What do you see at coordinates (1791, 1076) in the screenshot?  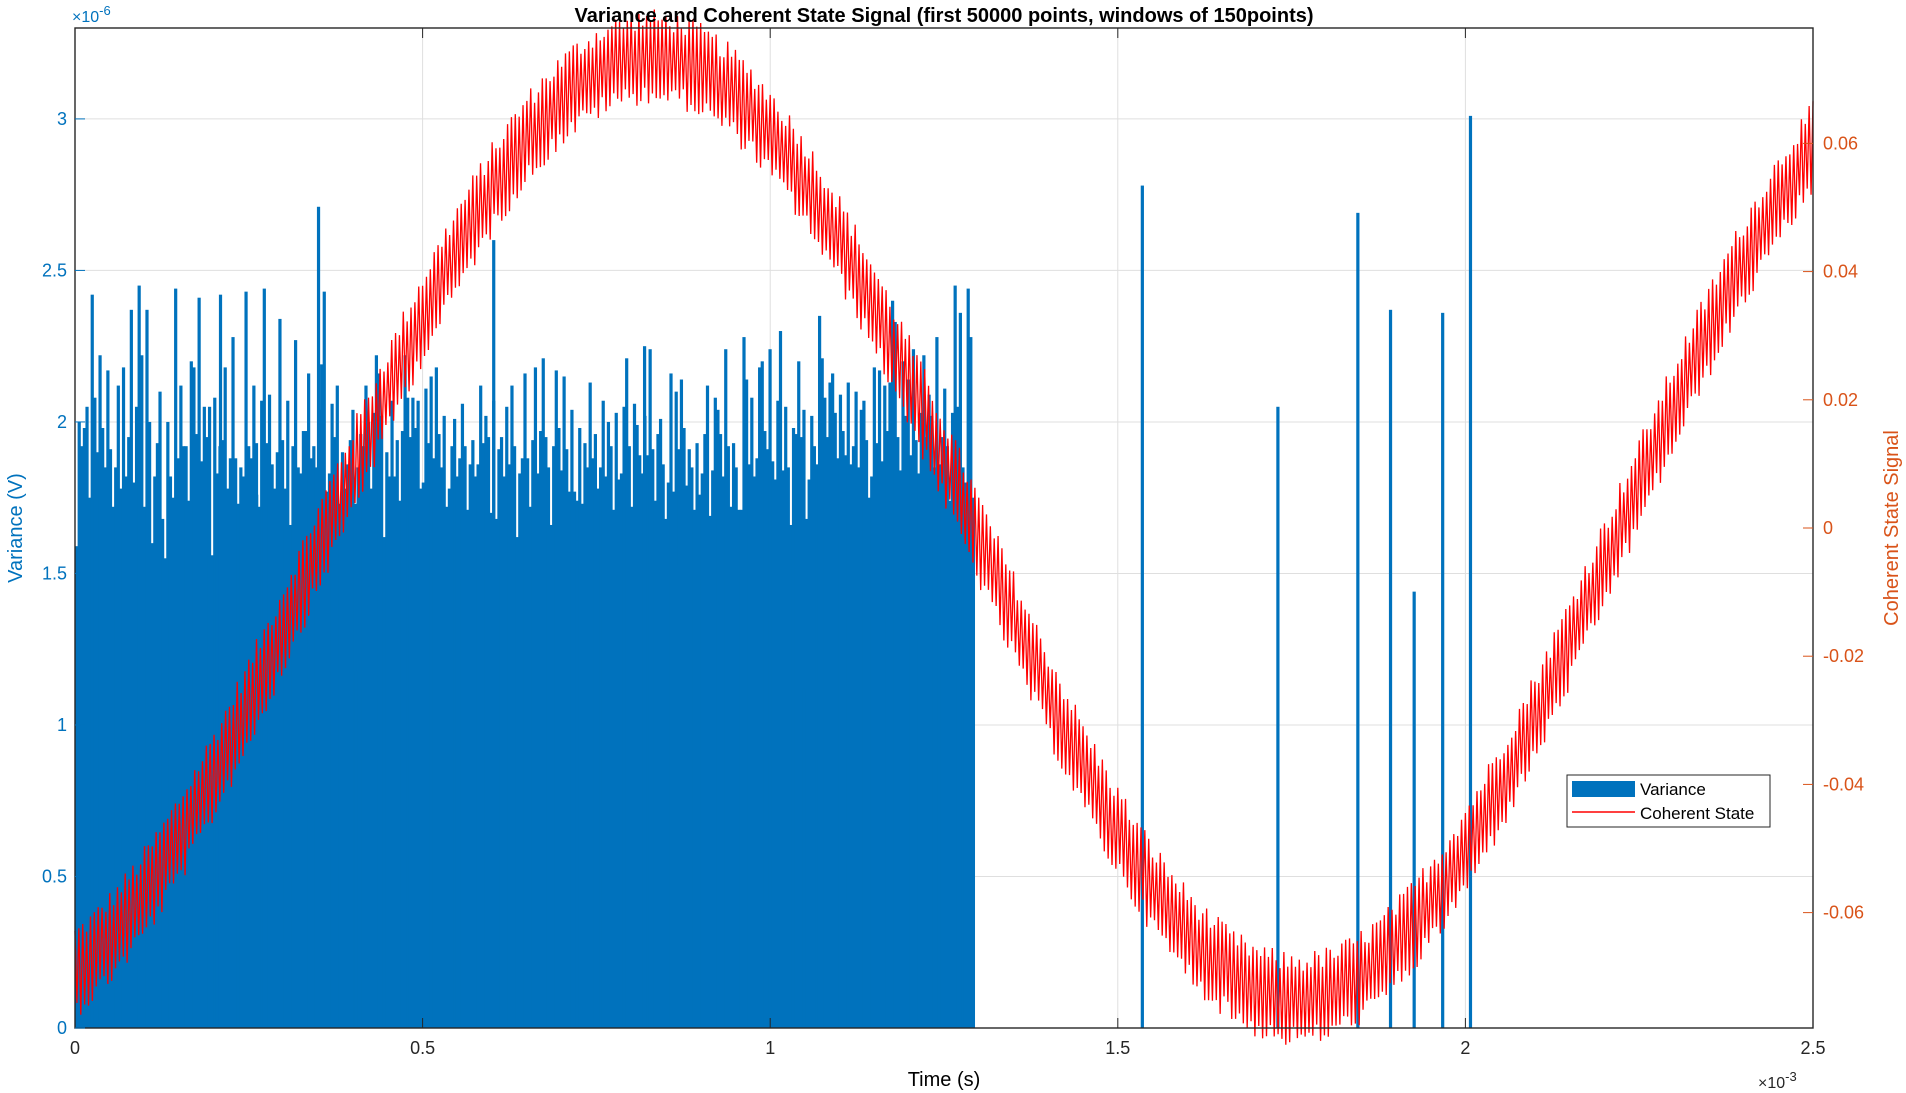 I see `x-exponent-power: -3` at bounding box center [1791, 1076].